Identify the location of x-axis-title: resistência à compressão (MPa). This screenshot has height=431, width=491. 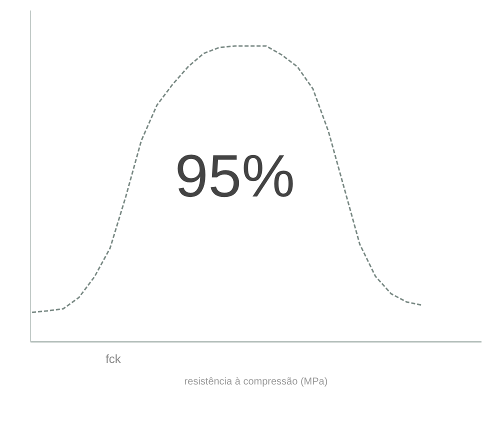
(256, 382).